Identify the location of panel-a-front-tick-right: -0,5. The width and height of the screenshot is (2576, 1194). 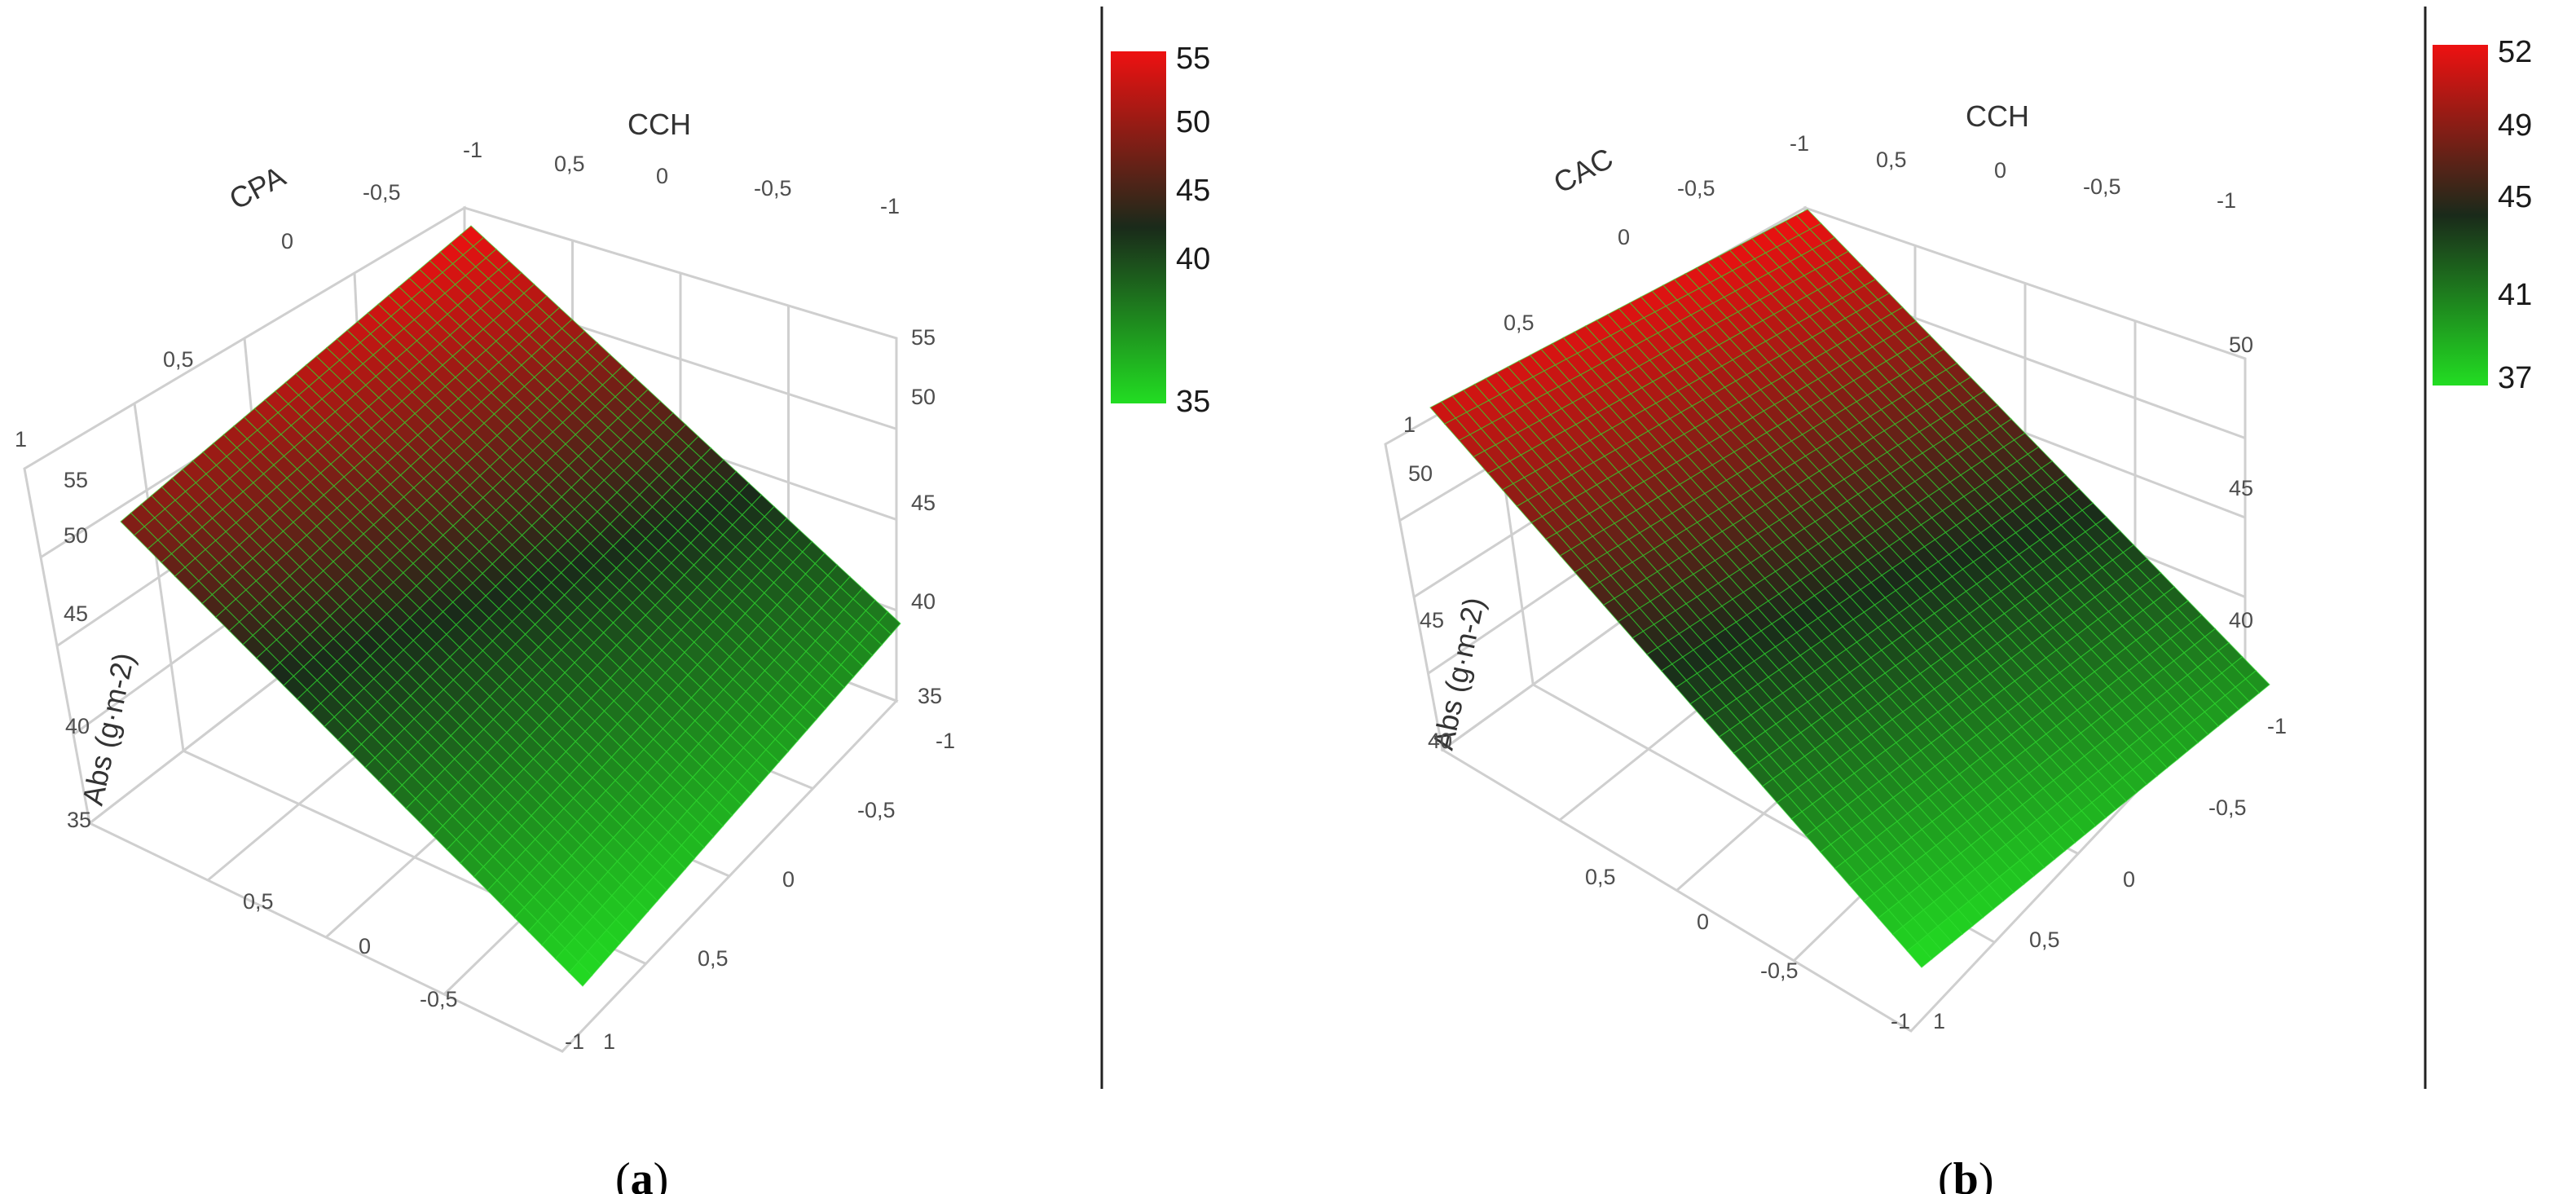
(877, 810).